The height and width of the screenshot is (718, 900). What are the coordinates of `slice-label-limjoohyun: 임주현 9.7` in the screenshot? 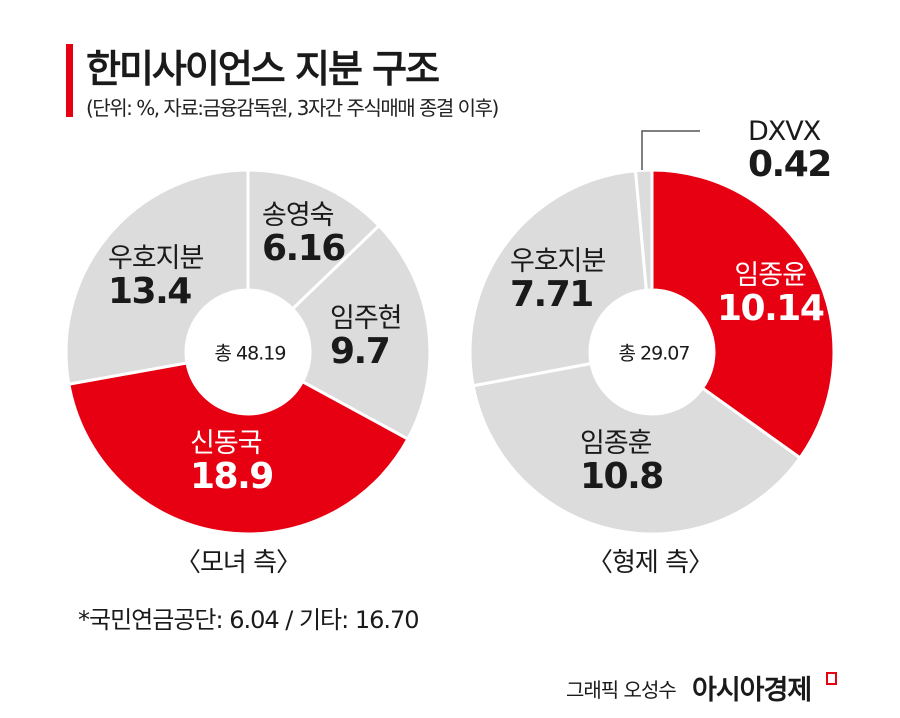 It's located at (366, 338).